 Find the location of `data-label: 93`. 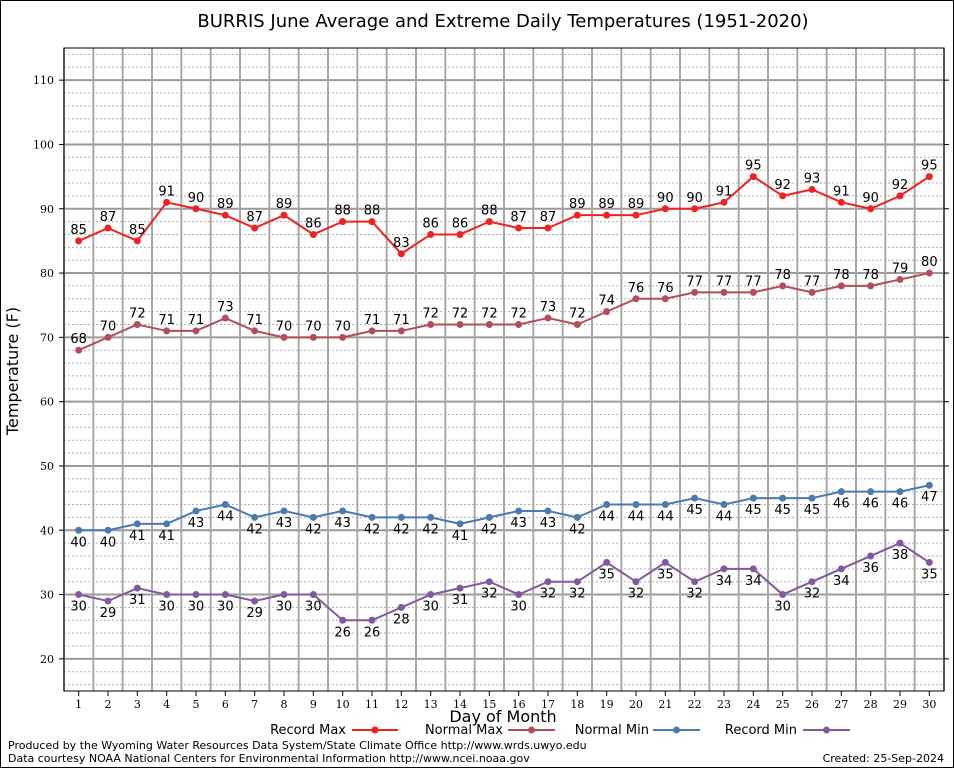

data-label: 93 is located at coordinates (812, 178).